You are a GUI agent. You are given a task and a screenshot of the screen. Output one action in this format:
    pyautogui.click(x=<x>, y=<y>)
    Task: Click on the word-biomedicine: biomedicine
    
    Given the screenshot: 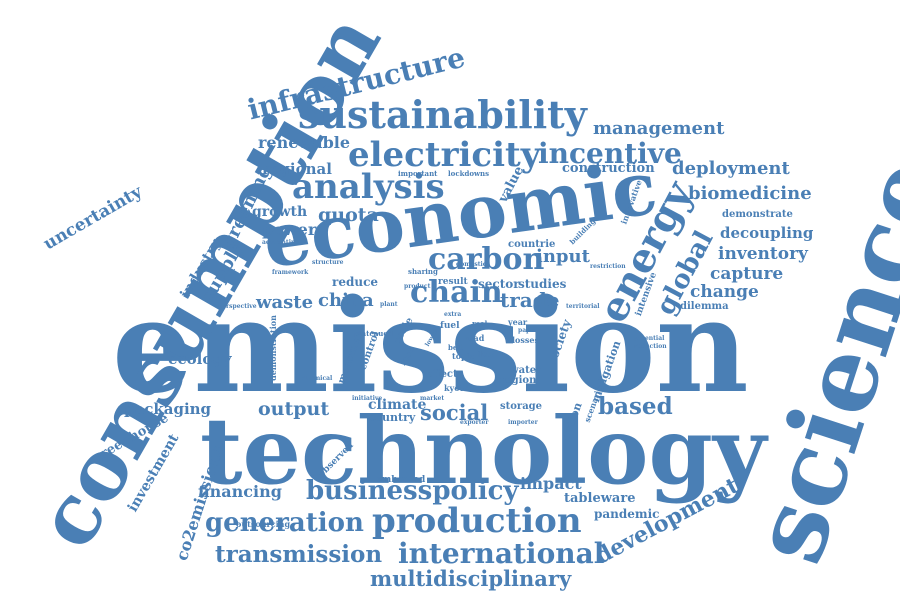 What is the action you would take?
    pyautogui.click(x=750, y=193)
    